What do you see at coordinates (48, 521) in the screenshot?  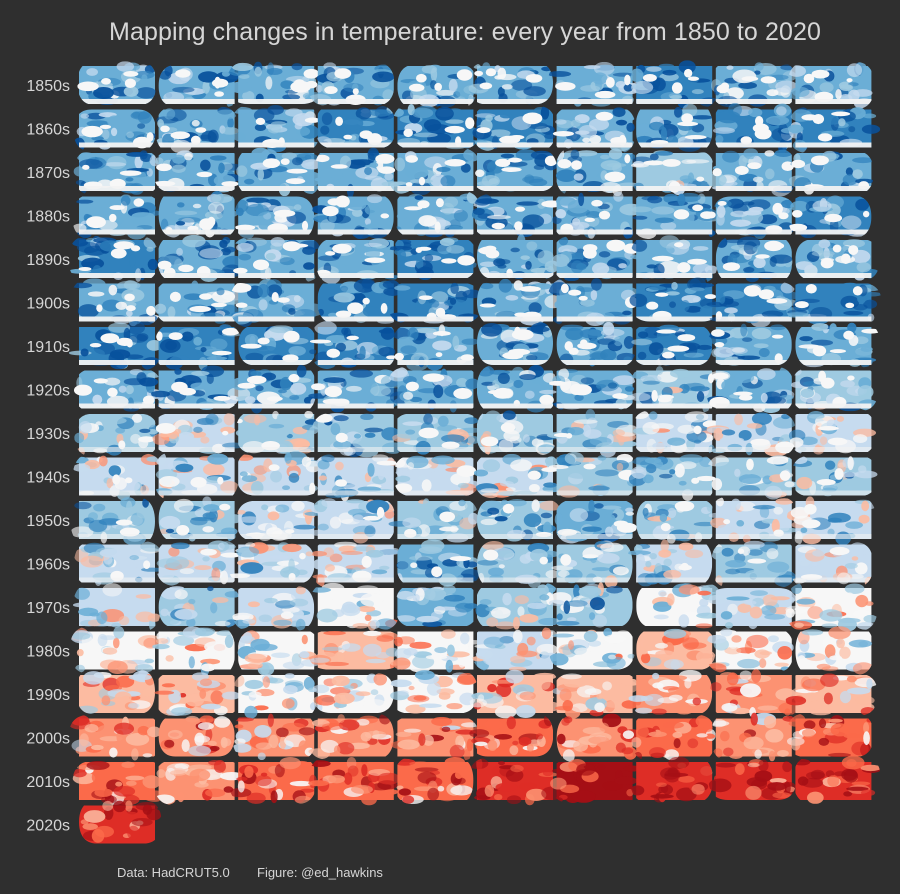 I see `row-label-1950s: 1950s` at bounding box center [48, 521].